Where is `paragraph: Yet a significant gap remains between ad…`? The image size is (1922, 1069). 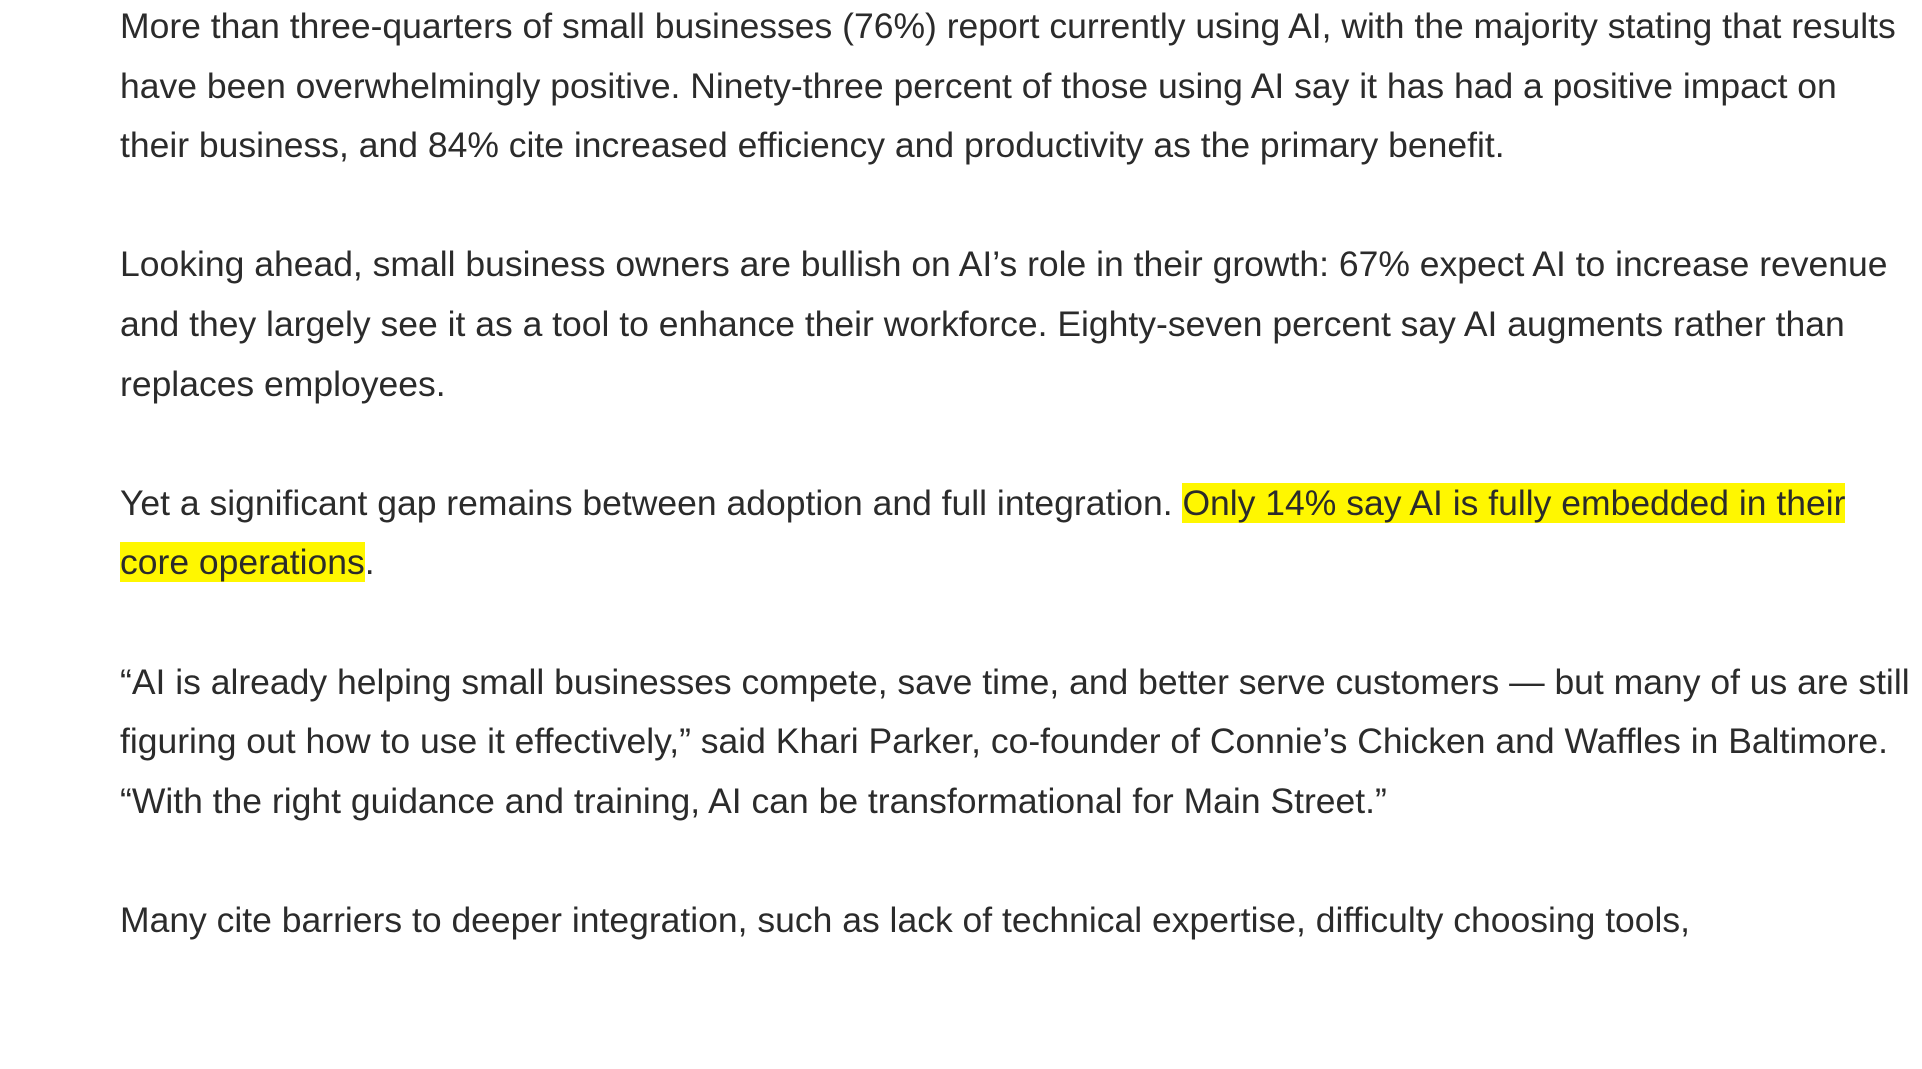 paragraph: Yet a significant gap remains between ad… is located at coordinates (1015, 533).